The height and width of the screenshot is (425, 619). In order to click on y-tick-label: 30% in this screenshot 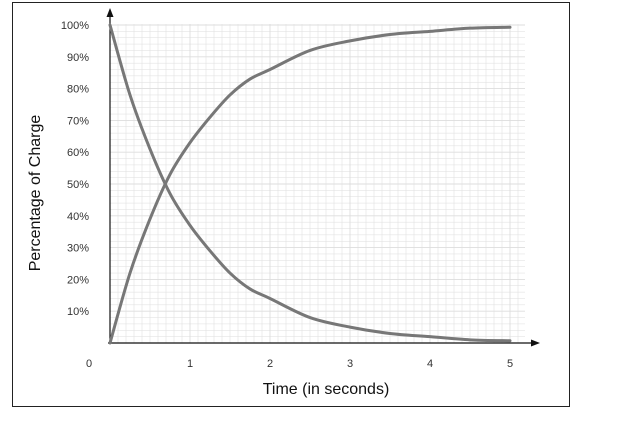, I will do `click(78, 249)`.